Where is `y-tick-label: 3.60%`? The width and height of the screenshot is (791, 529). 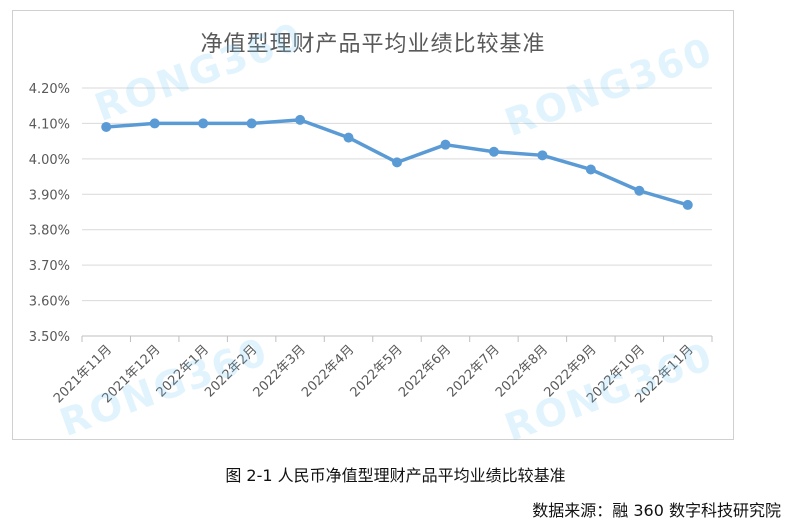 y-tick-label: 3.60% is located at coordinates (49, 302).